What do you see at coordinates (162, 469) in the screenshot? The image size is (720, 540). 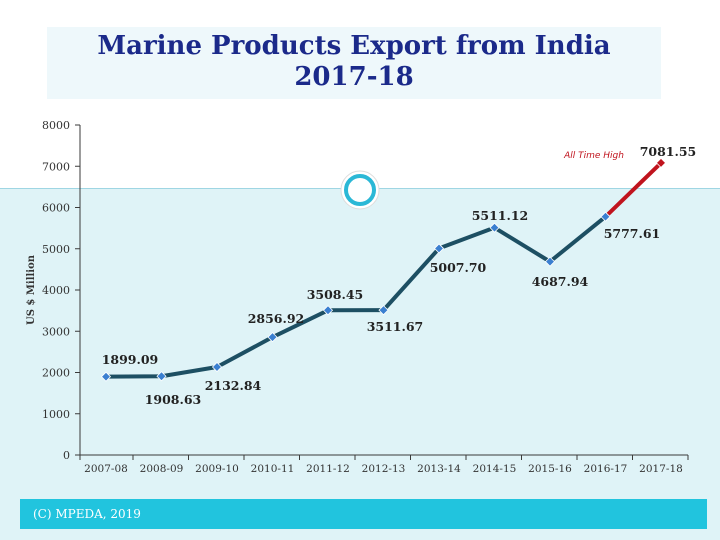 I see `x-tick-label: 2008-09` at bounding box center [162, 469].